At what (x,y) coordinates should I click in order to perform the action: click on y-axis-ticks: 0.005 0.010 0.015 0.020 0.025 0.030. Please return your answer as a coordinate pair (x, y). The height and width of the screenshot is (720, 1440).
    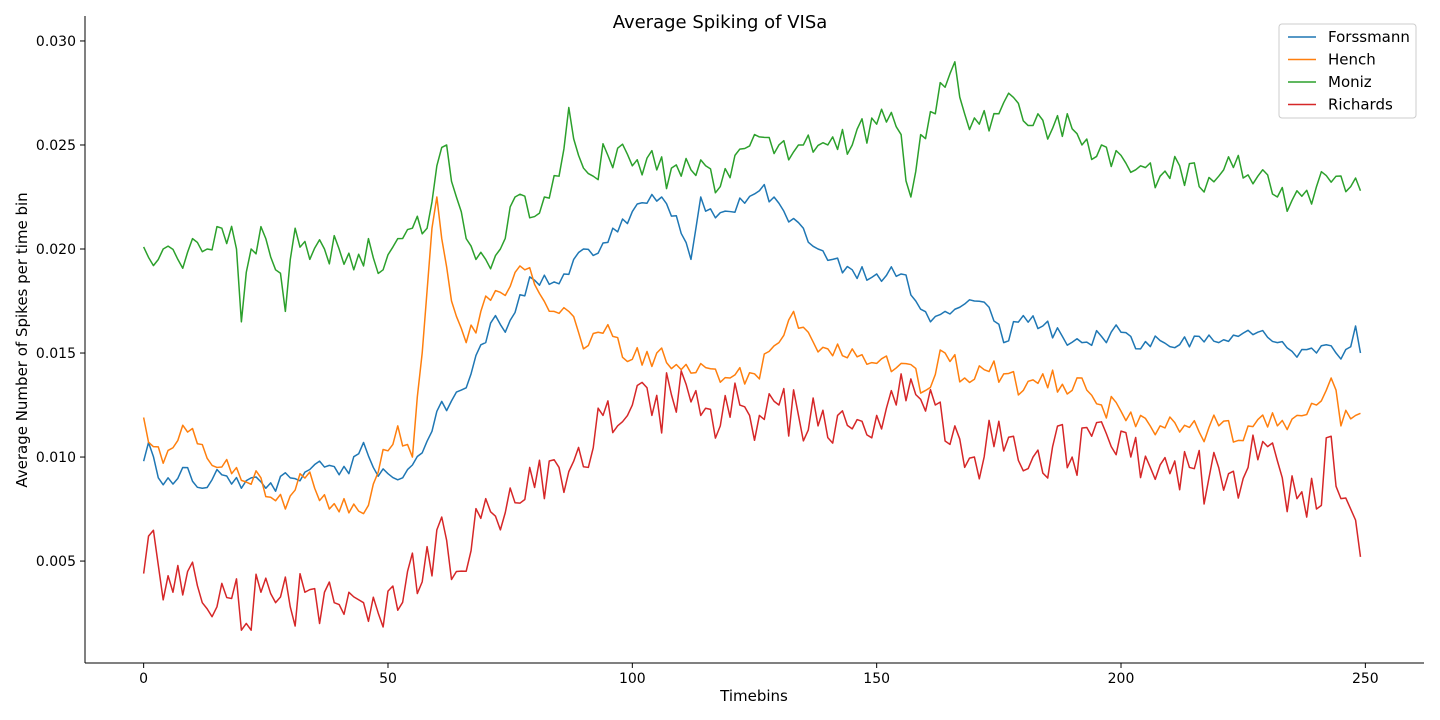
    Looking at the image, I should click on (60, 302).